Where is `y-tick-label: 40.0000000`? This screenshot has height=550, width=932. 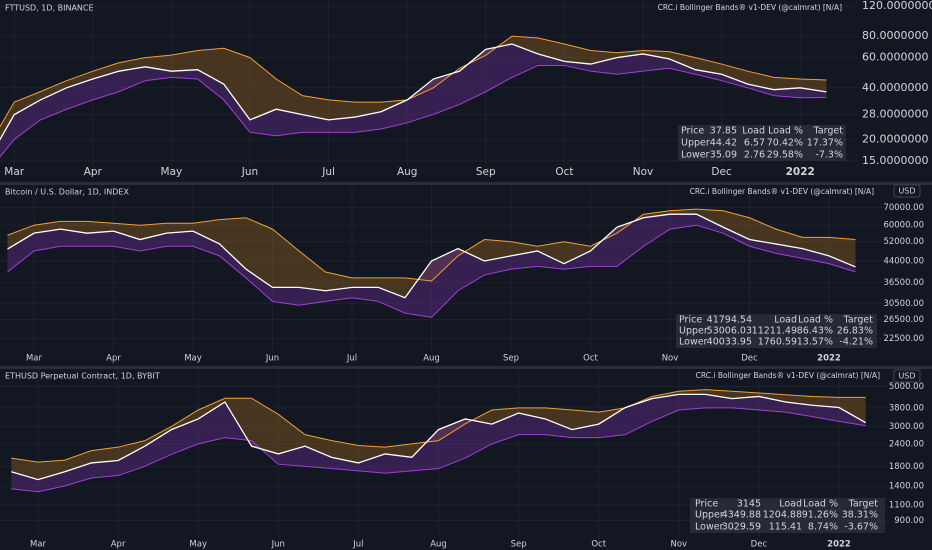 y-tick-label: 40.0000000 is located at coordinates (895, 87).